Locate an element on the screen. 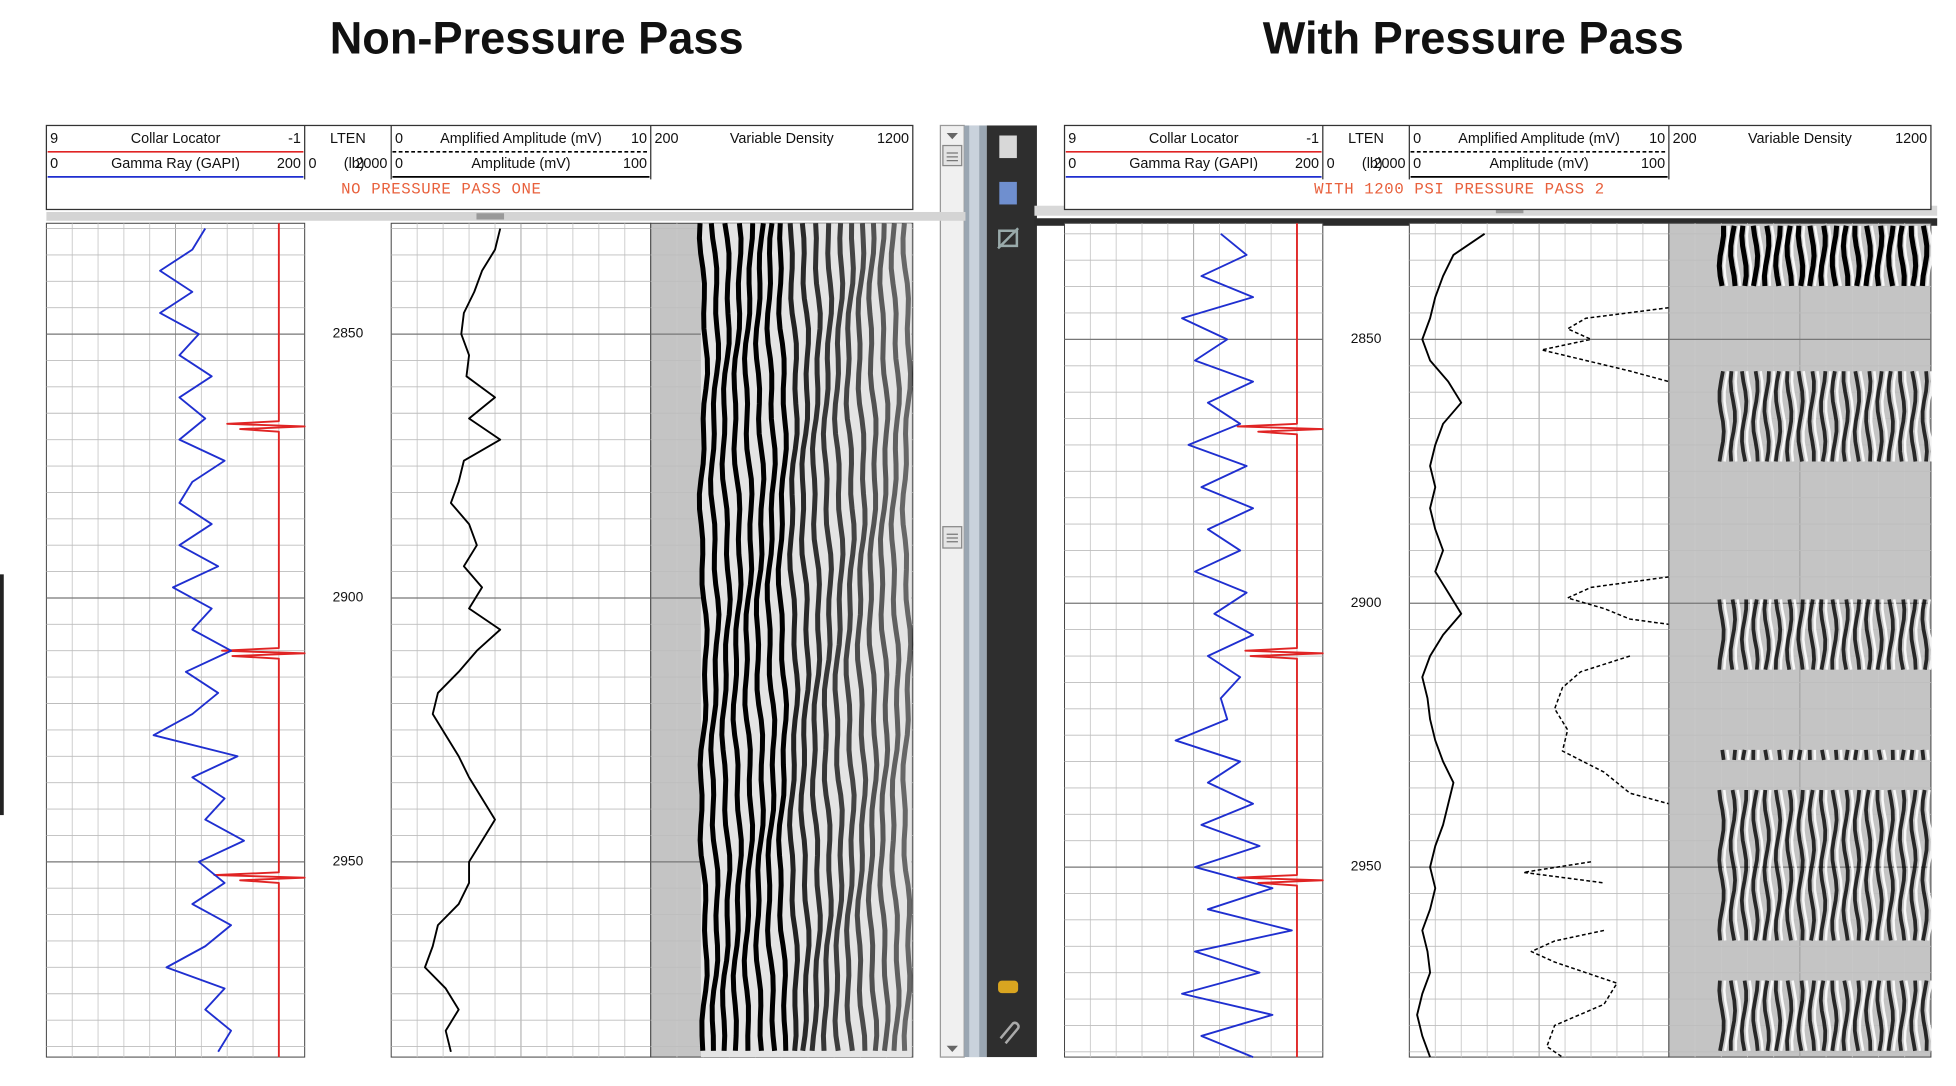 The height and width of the screenshot is (1086, 1956). split-bar-dark is located at coordinates (1486, 222).